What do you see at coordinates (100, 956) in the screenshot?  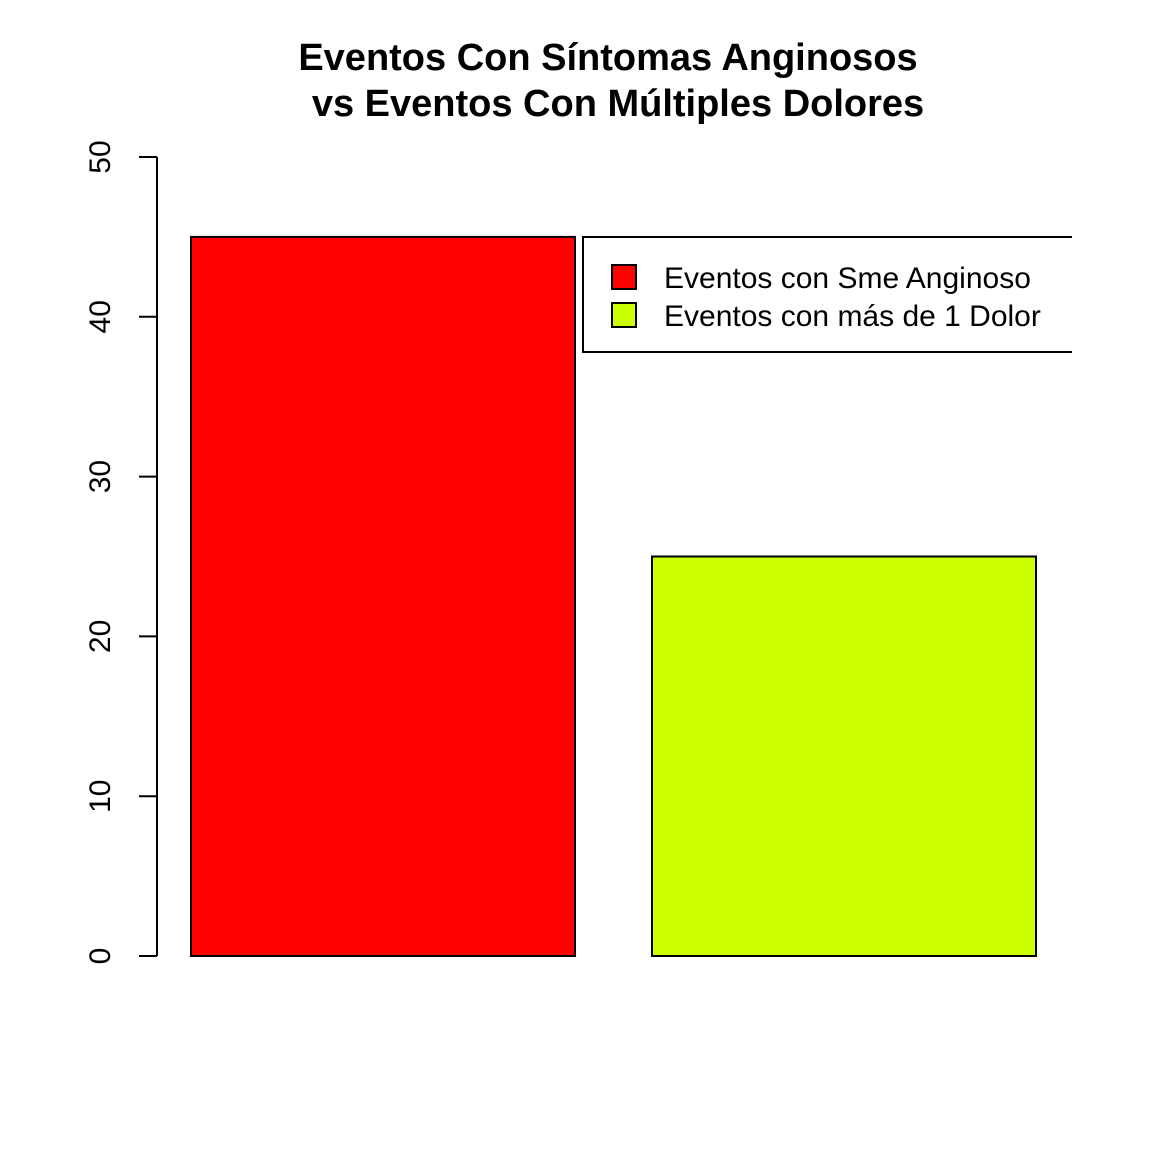 I see `y-tick-label: 0` at bounding box center [100, 956].